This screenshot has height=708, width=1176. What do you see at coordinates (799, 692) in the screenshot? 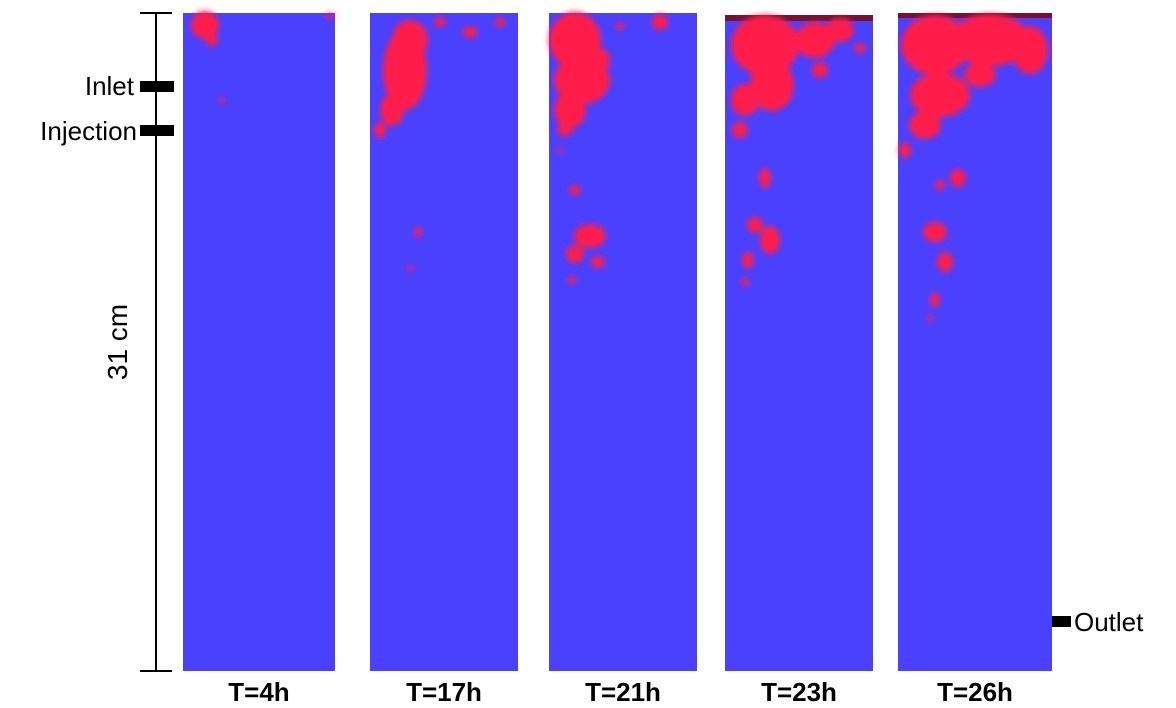
I see `time-label-t23h: T=23h` at bounding box center [799, 692].